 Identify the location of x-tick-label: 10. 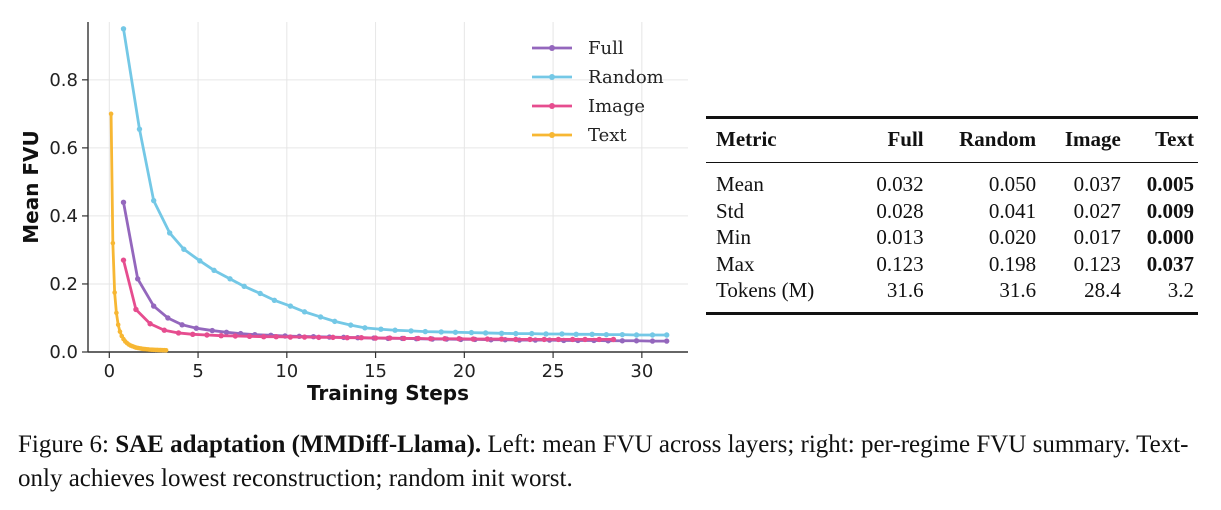
(286, 371).